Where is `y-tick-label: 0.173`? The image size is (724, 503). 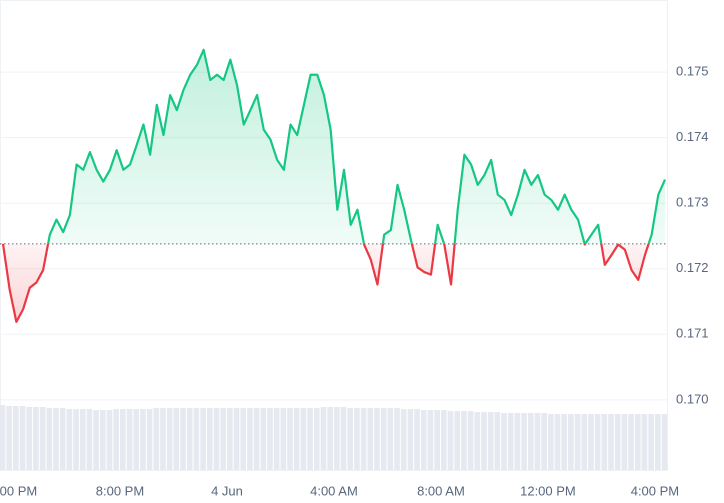
y-tick-label: 0.173 is located at coordinates (692, 202).